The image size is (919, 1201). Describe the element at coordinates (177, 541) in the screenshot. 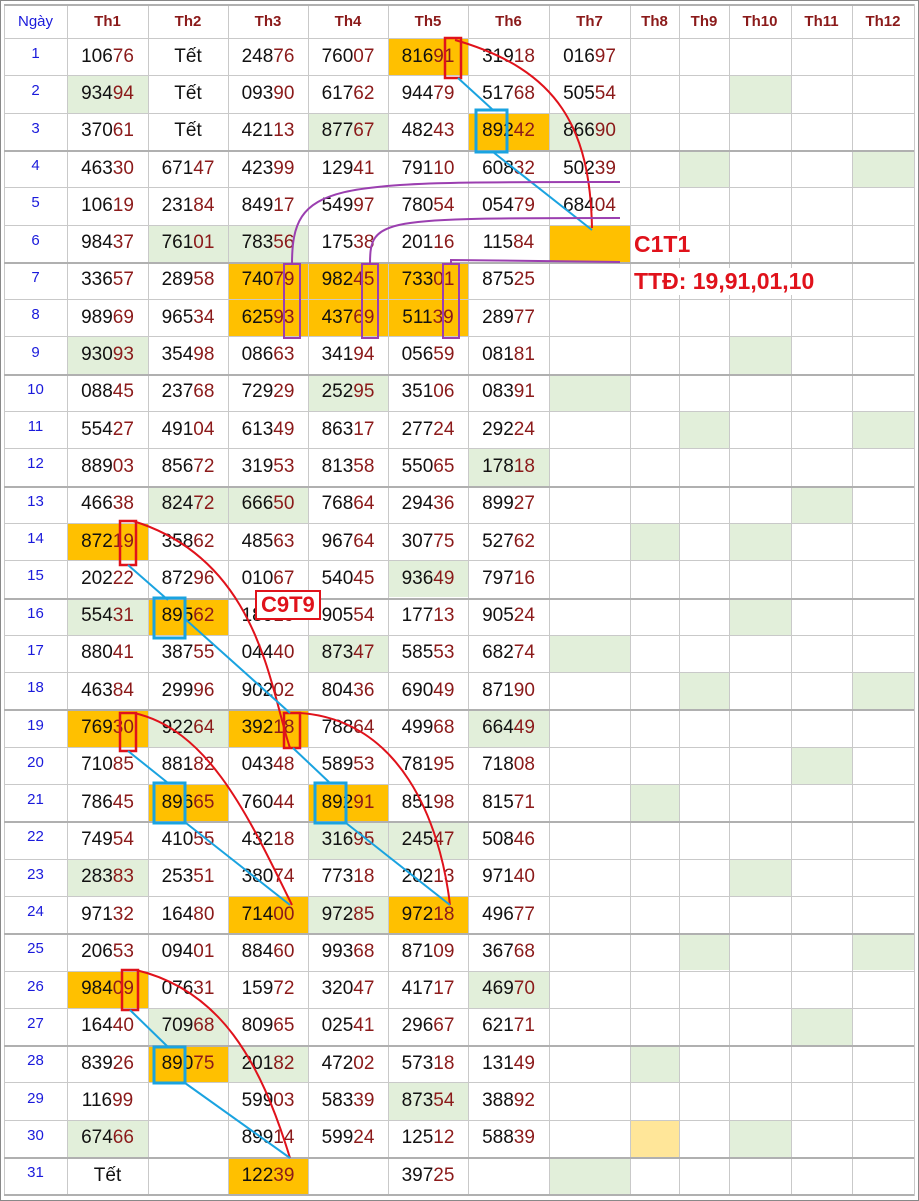

I see `number-prefix: 358` at that location.